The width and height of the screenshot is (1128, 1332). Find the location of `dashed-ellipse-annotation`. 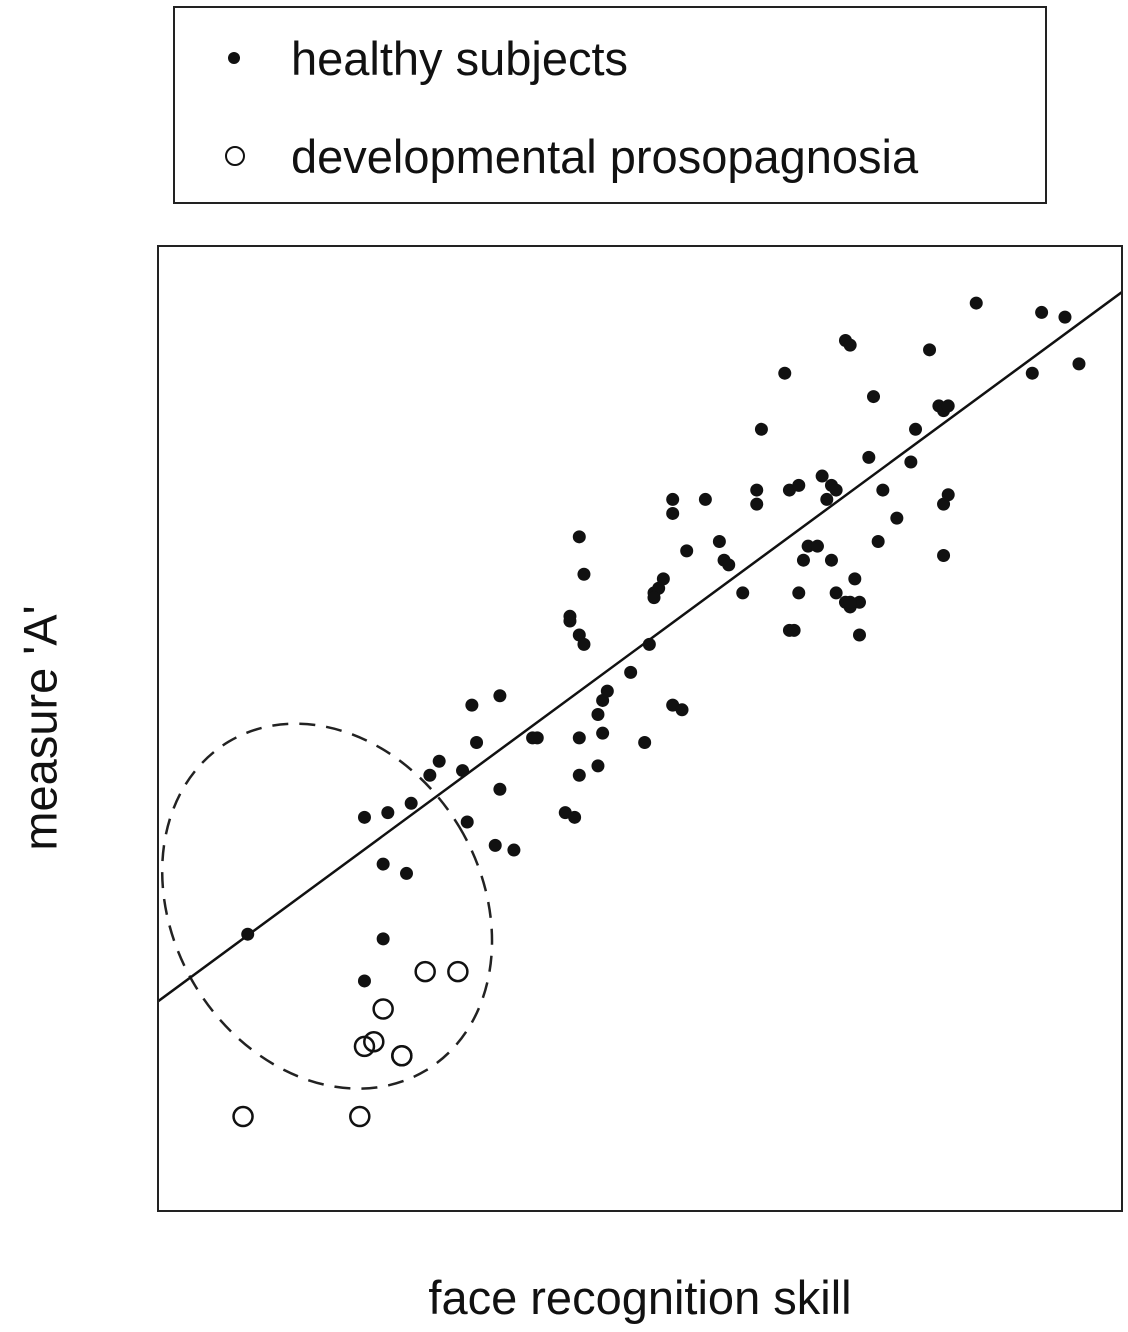

dashed-ellipse-annotation is located at coordinates (327, 906).